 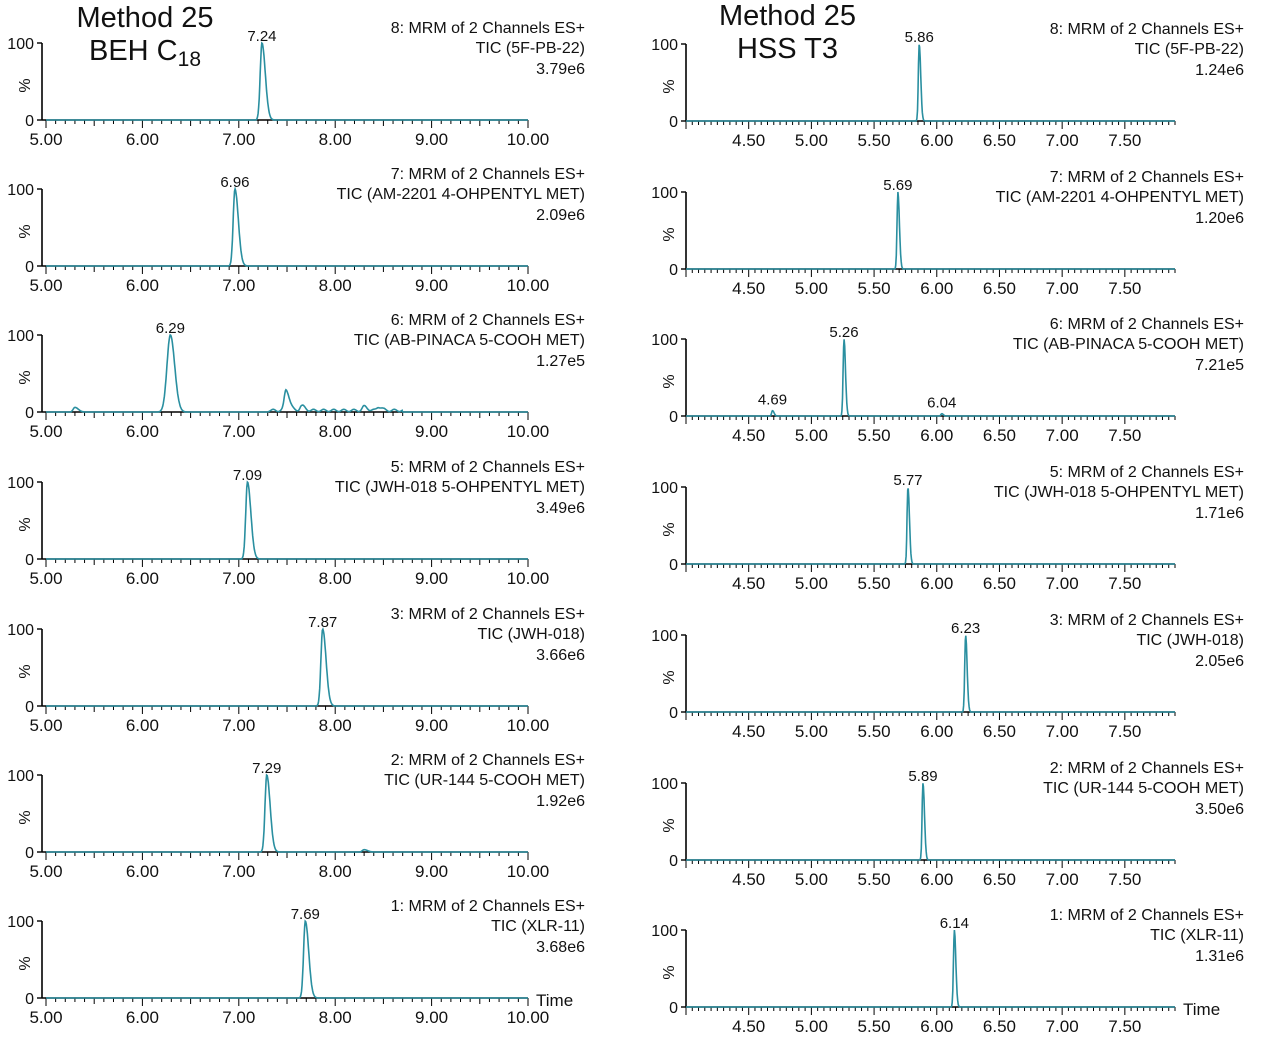 I want to click on peak-retention-label: 7.87, so click(x=322, y=622).